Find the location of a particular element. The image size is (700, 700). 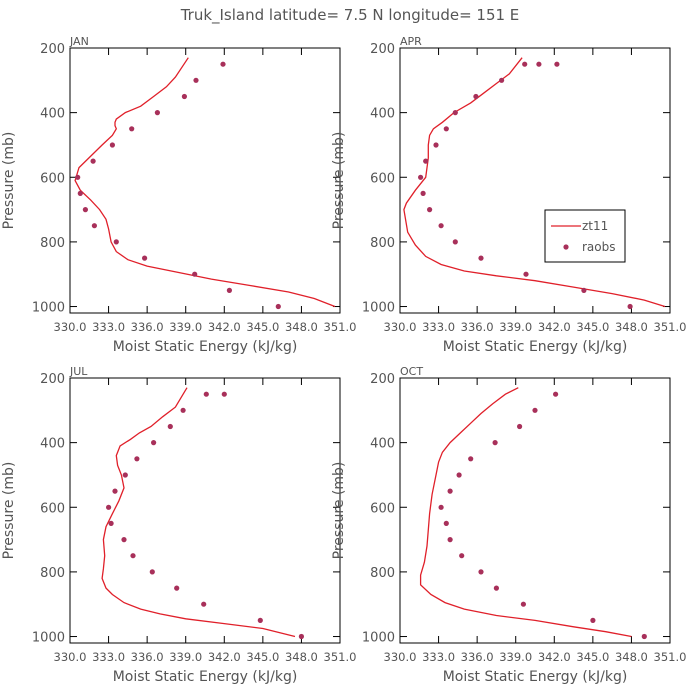

x-tick-label: 351.0 is located at coordinates (670, 657).